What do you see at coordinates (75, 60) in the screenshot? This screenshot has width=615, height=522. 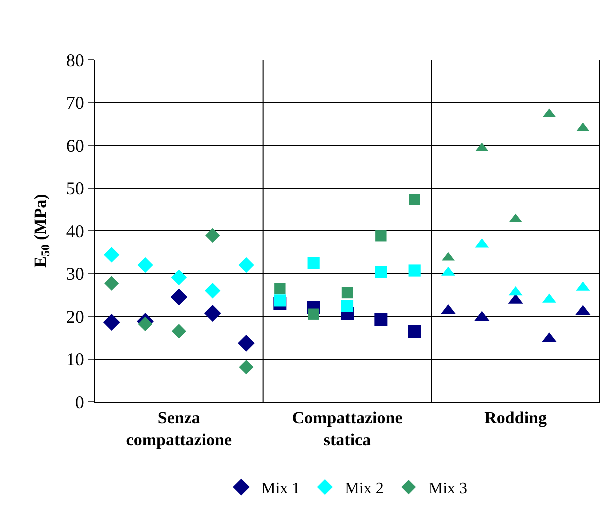 I see `y-tick-label: 80` at bounding box center [75, 60].